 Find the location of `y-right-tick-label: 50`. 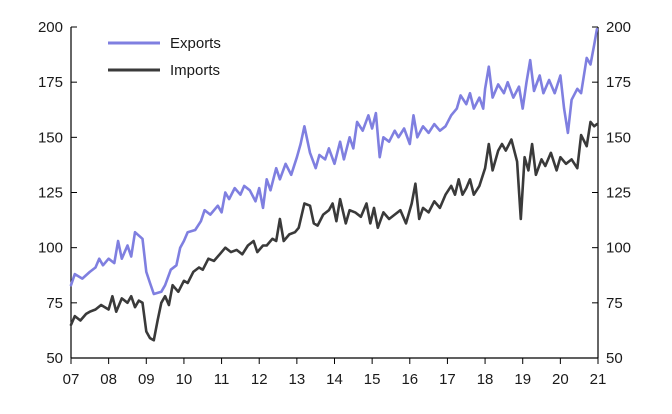

y-right-tick-label: 50 is located at coordinates (614, 358).